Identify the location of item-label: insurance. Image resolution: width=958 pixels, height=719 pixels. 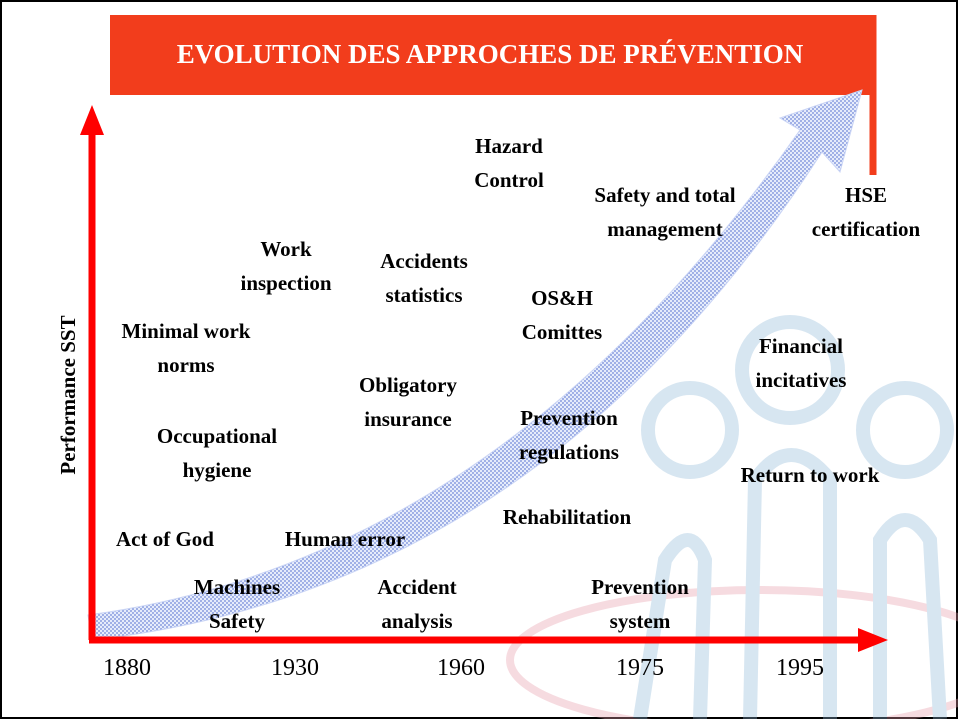
(408, 419).